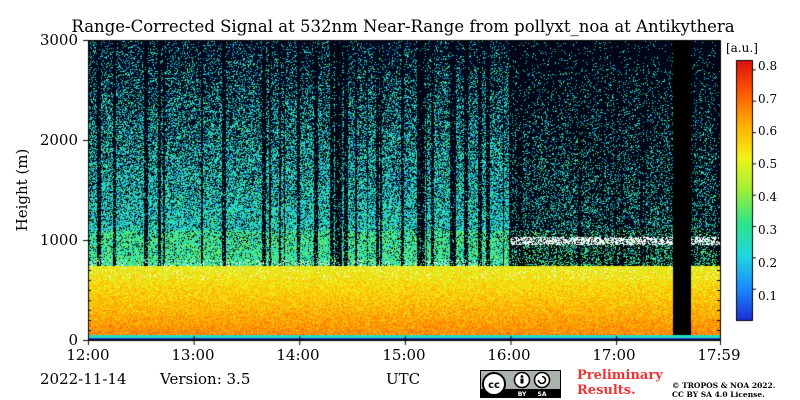 The image size is (800, 400). Describe the element at coordinates (620, 375) in the screenshot. I see `preliminary-line-1: Preliminary` at that location.